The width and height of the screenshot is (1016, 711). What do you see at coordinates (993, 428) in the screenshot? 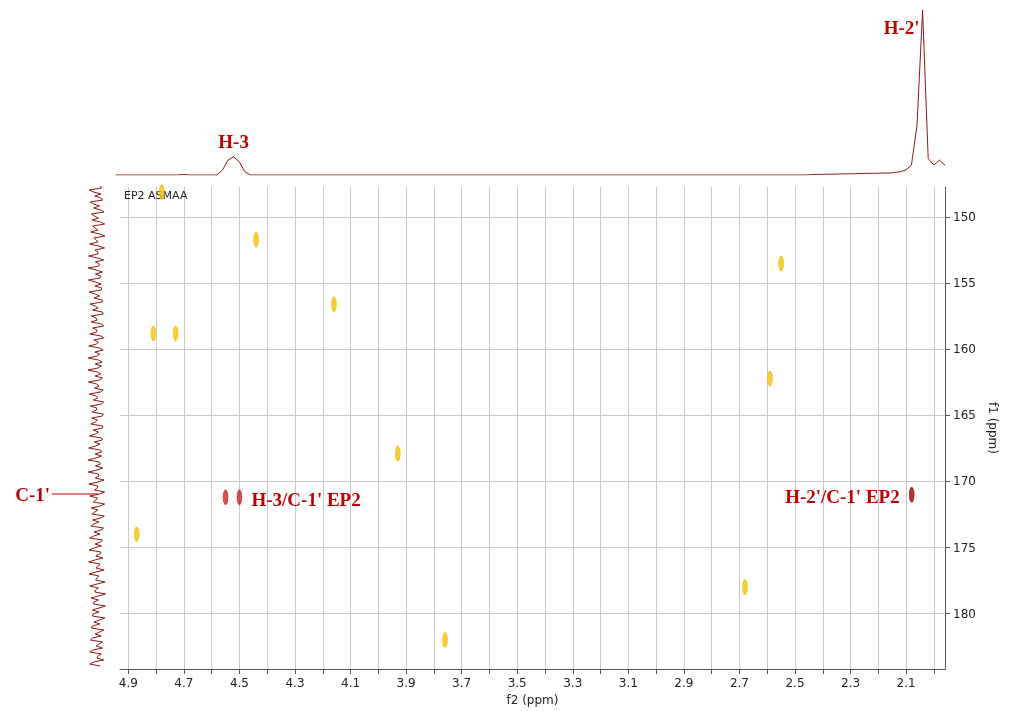
I see `y-axis-title: f1 (ppm)` at bounding box center [993, 428].